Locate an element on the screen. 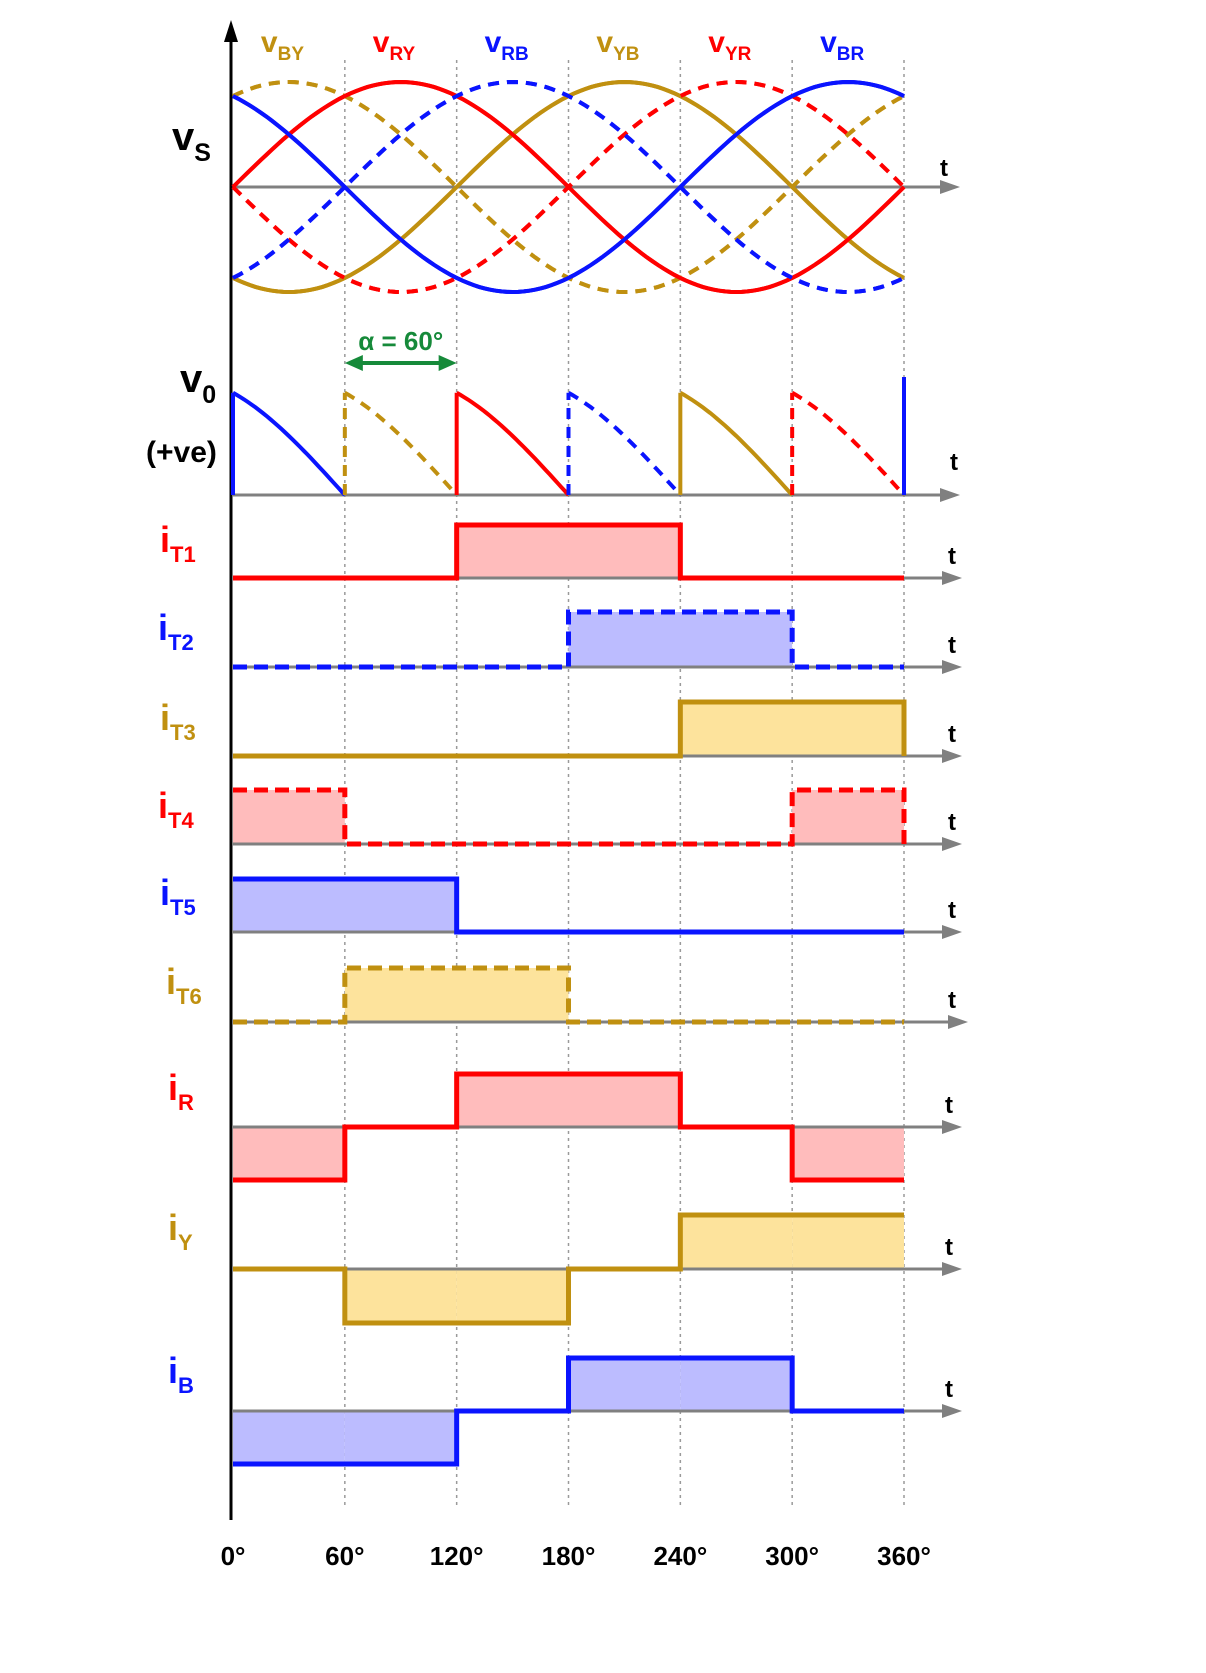 This screenshot has height=1673, width=1206. line-current-label-r: iR is located at coordinates (181, 1091).